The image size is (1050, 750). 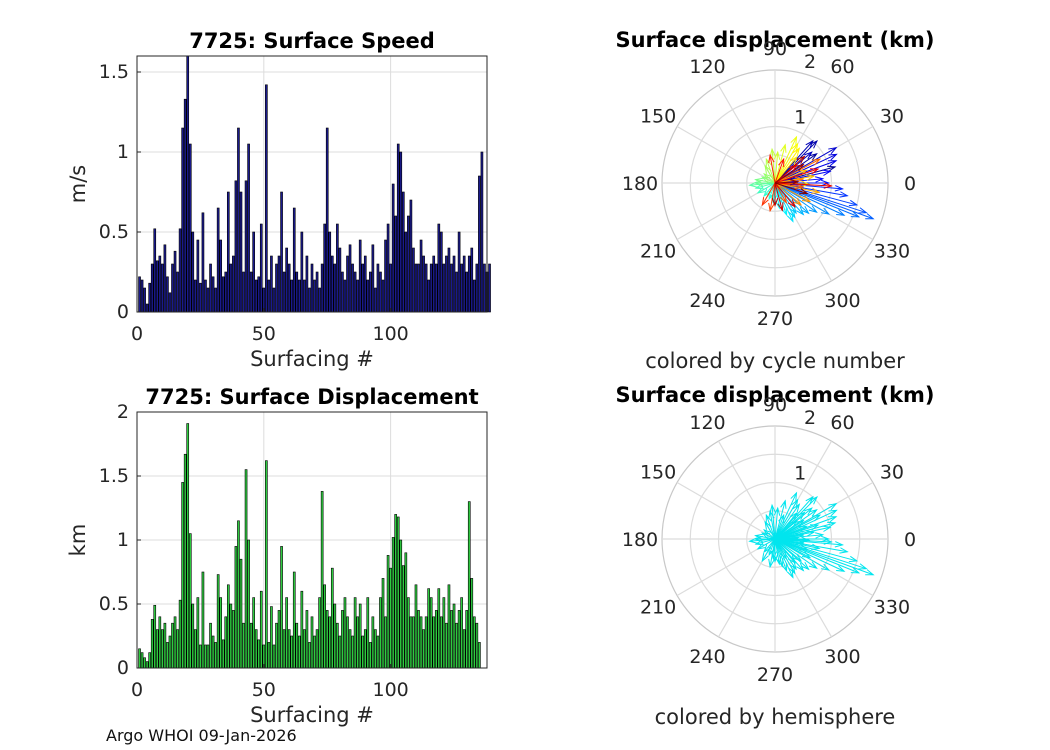 I want to click on y-tick-label: 0.5, so click(x=114, y=232).